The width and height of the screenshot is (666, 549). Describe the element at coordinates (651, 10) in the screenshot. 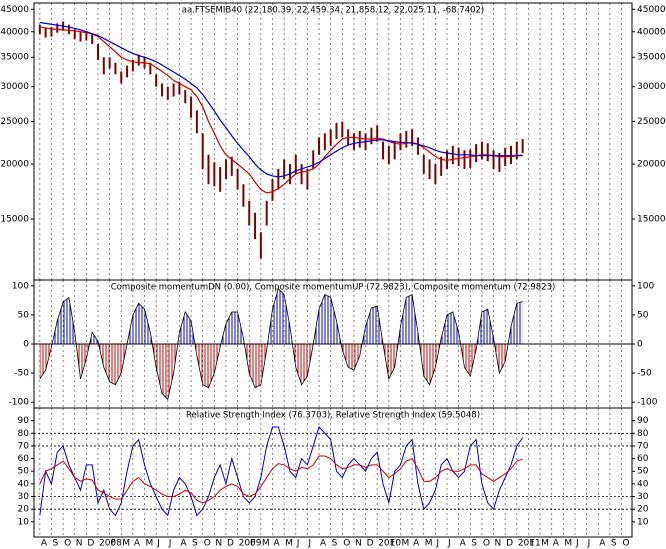

I see `y-tick-label: 45000` at that location.